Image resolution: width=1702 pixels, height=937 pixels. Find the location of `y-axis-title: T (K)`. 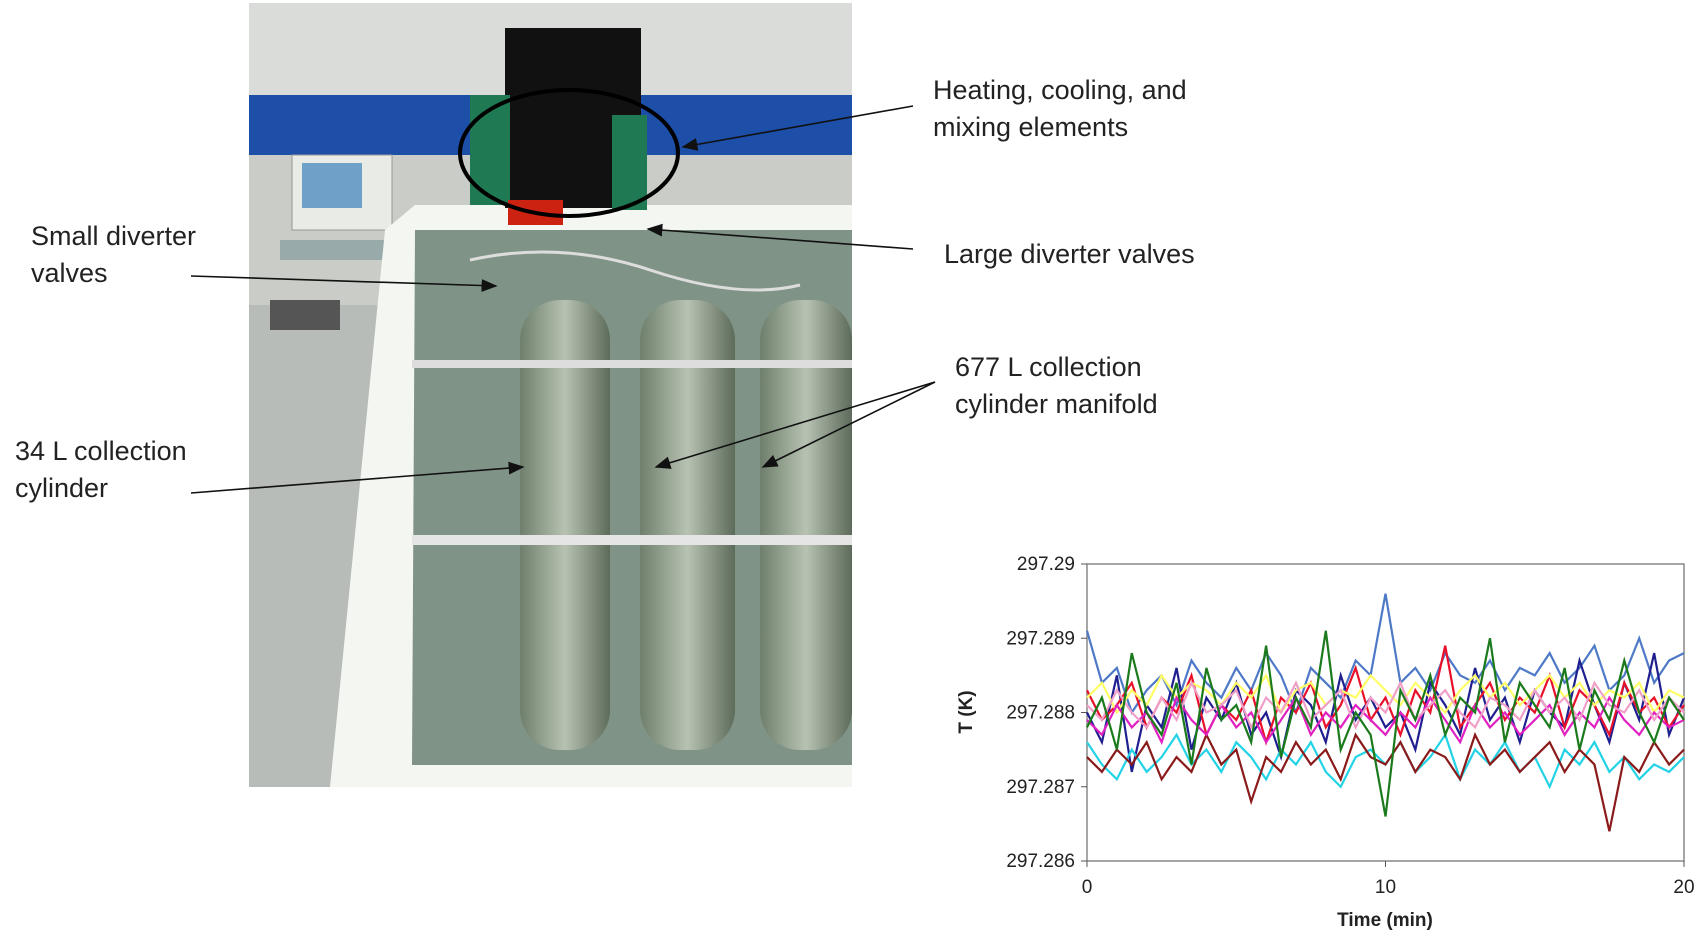

y-axis-title: T (K) is located at coordinates (966, 711).